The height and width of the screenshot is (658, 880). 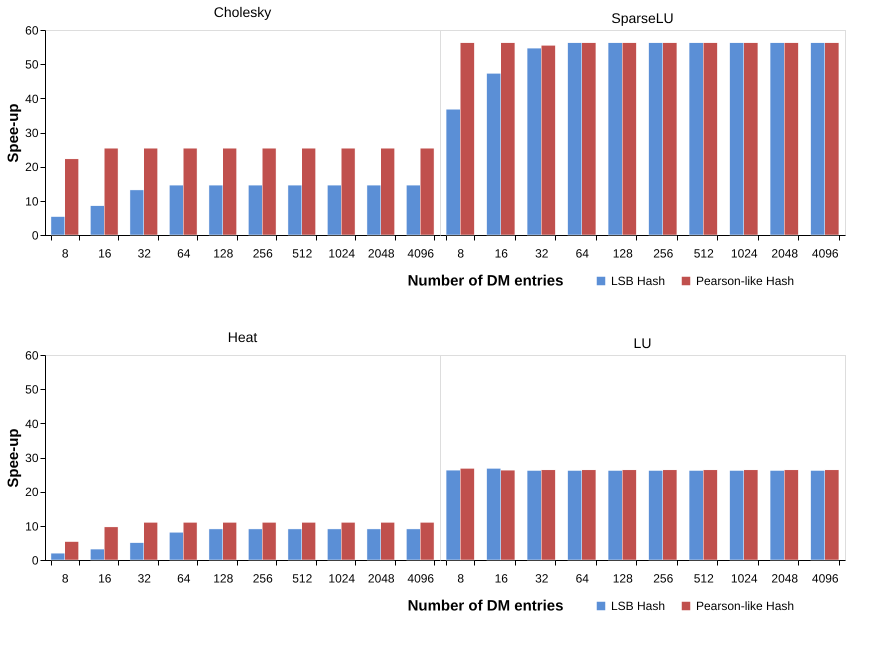 What do you see at coordinates (643, 343) in the screenshot?
I see `chart-title: LU` at bounding box center [643, 343].